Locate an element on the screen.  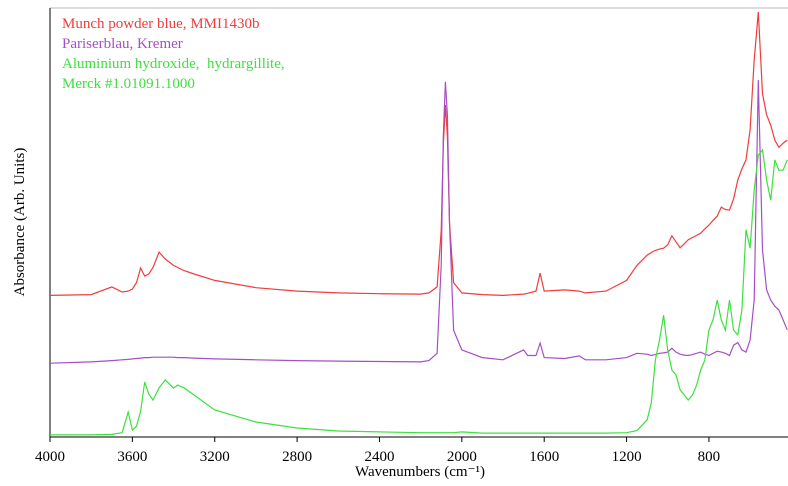
x-tick-label: 1200 is located at coordinates (627, 457).